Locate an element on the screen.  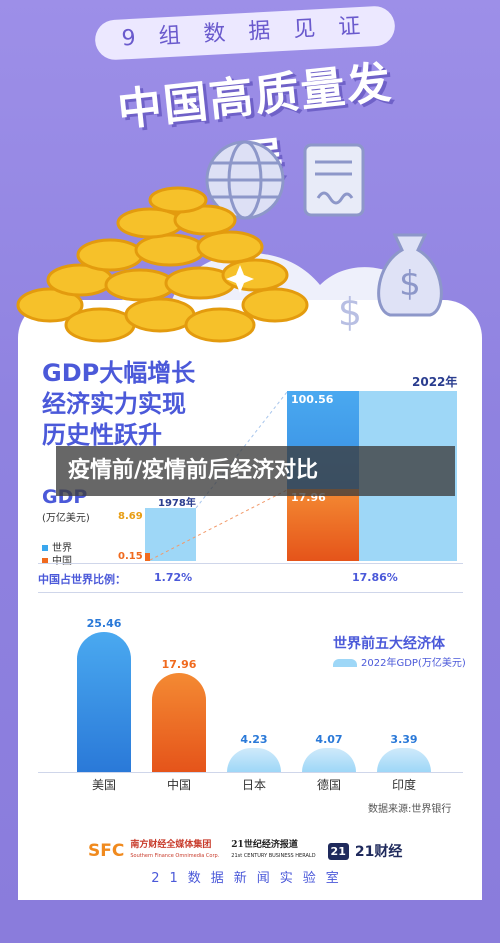
sfc-logo: SFC is located at coordinates (106, 851).